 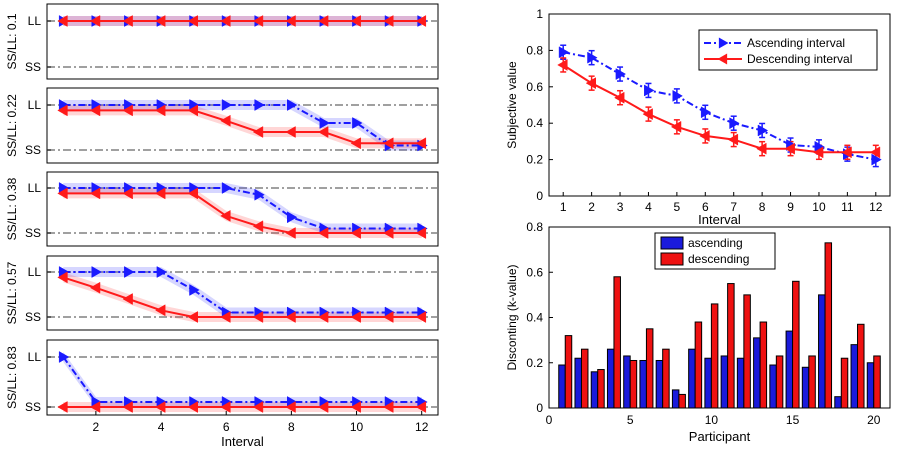 I want to click on panel-ylabel: SS/LL: 0.57, so click(x=12, y=292).